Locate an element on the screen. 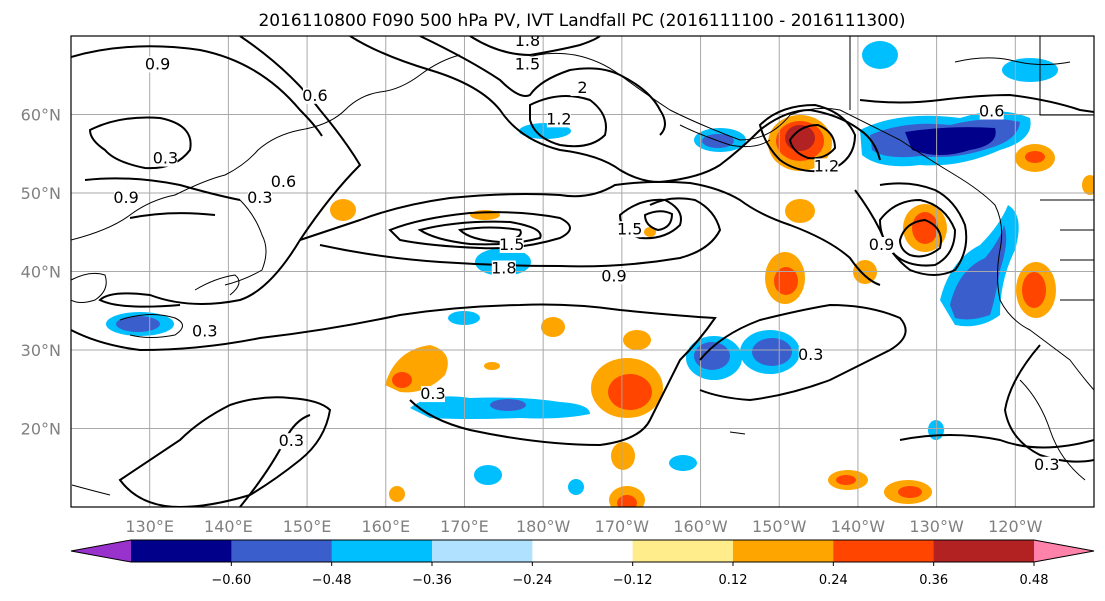  lat-tick-label: 40°N is located at coordinates (41, 272).